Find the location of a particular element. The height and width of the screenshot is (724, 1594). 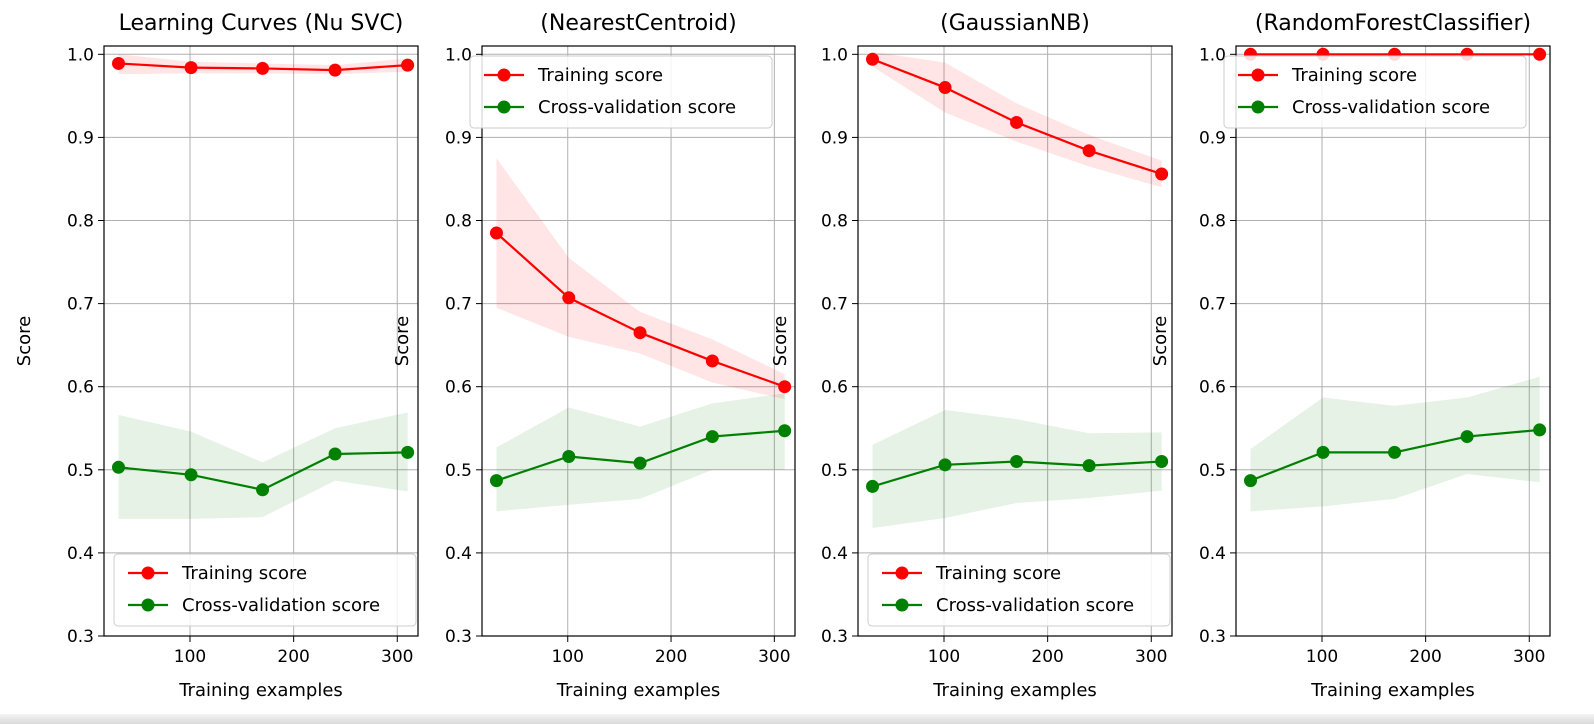

chart-title: Learning Curves (Nu SVC) is located at coordinates (261, 23).